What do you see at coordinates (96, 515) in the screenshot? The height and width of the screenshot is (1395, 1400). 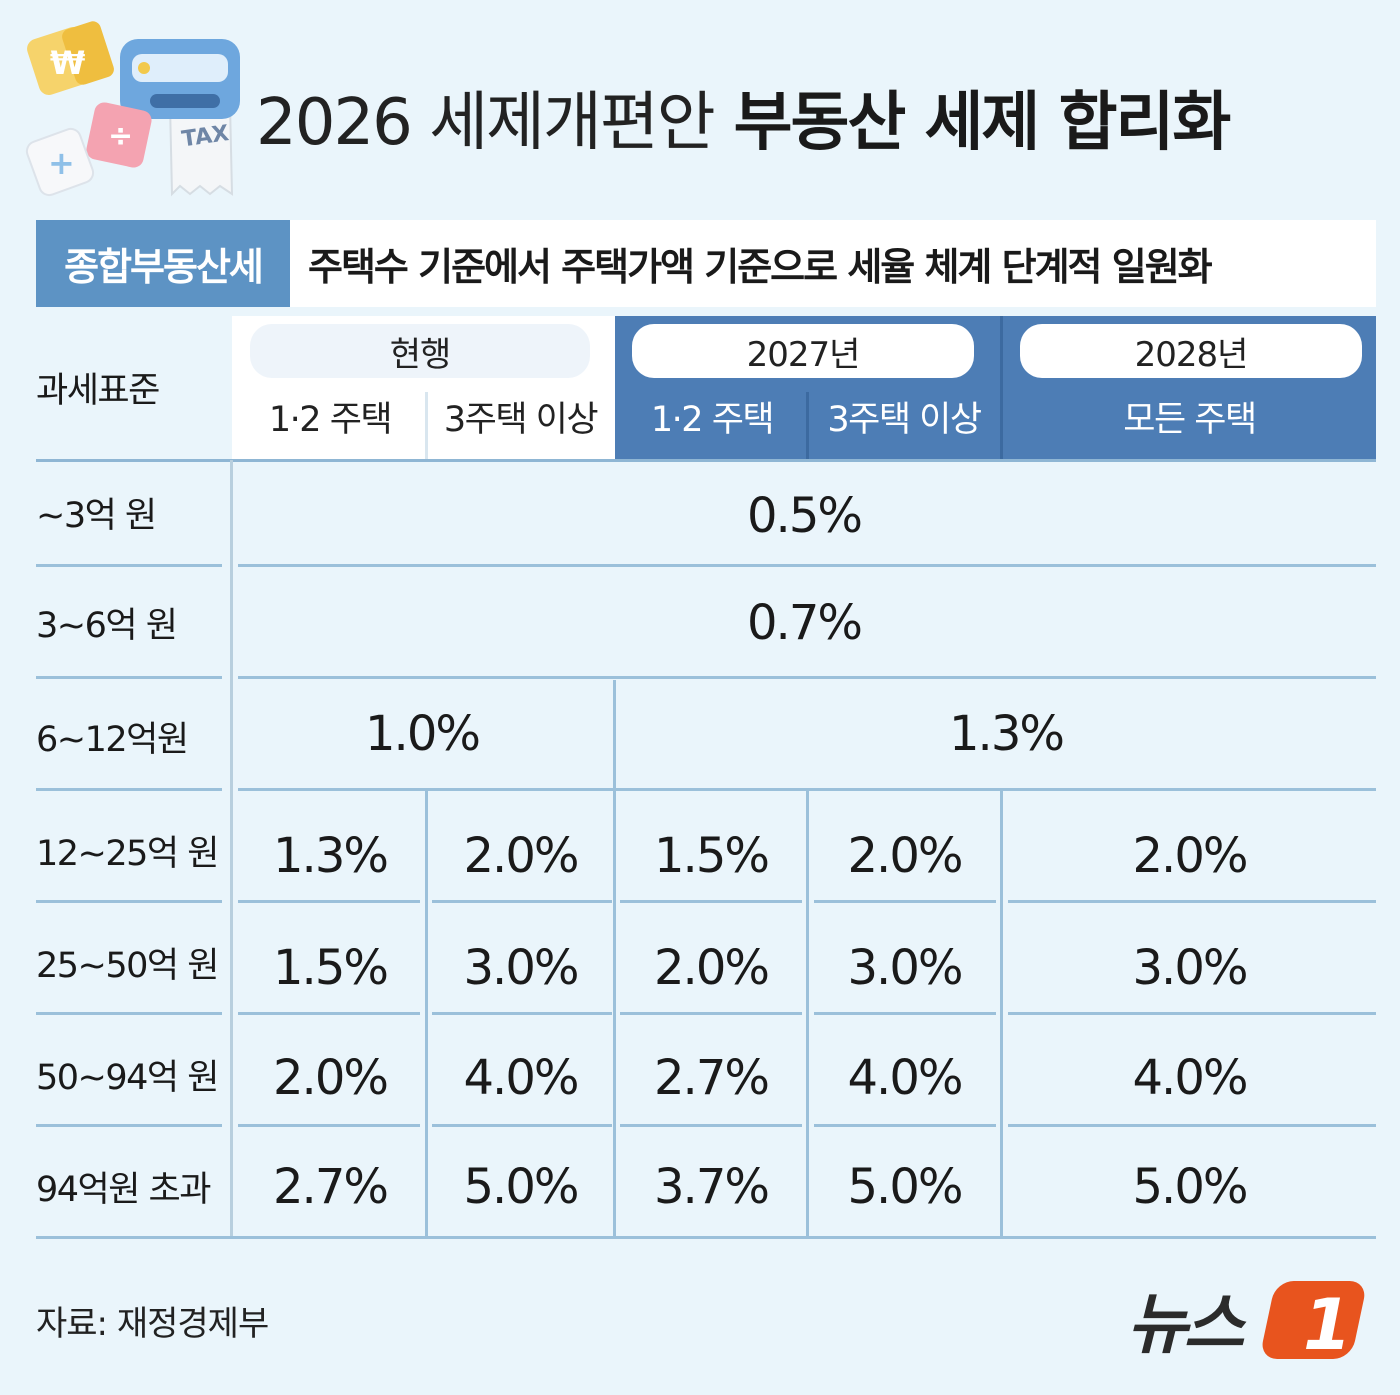 I see `bracket-label: ~3억 원` at bounding box center [96, 515].